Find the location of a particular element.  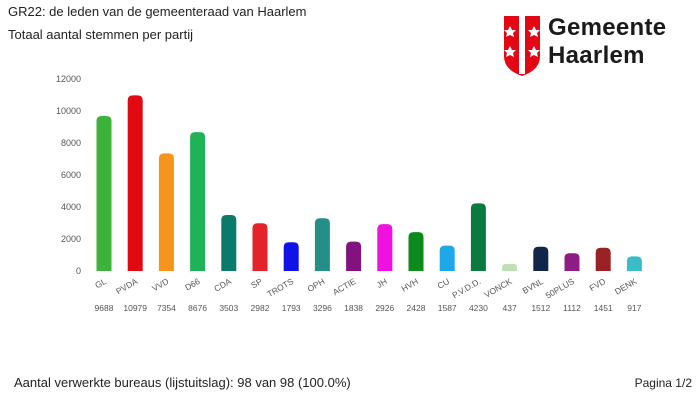

x-tick-label: BVNL is located at coordinates (533, 286).